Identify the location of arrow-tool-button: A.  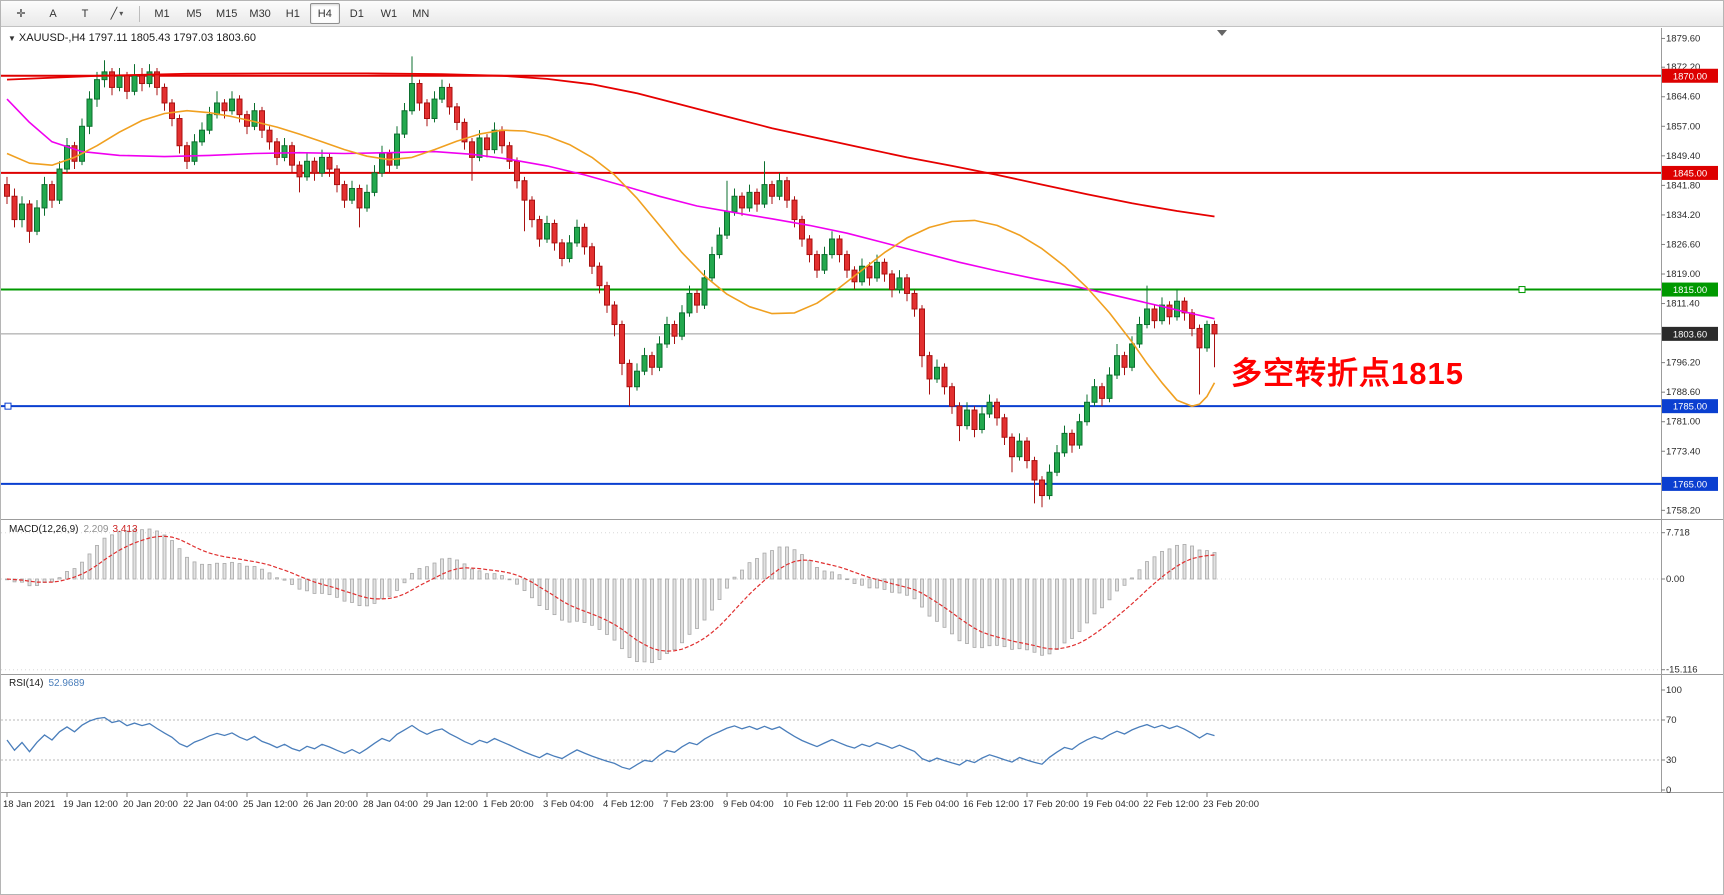
(53, 13).